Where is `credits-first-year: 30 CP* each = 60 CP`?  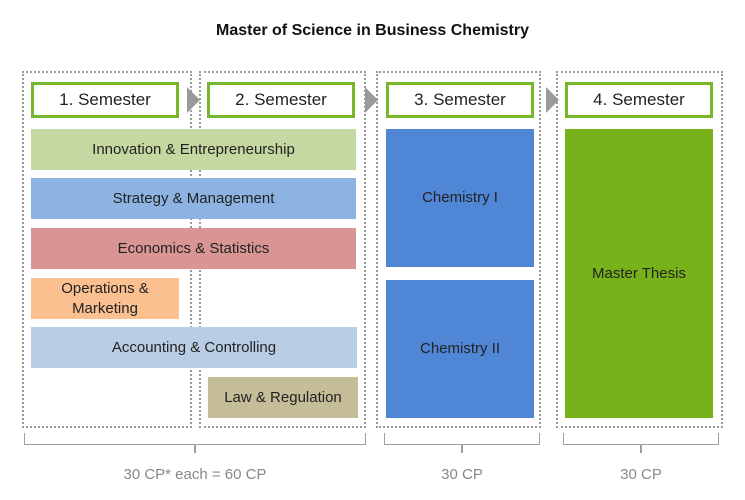 credits-first-year: 30 CP* each = 60 CP is located at coordinates (195, 474).